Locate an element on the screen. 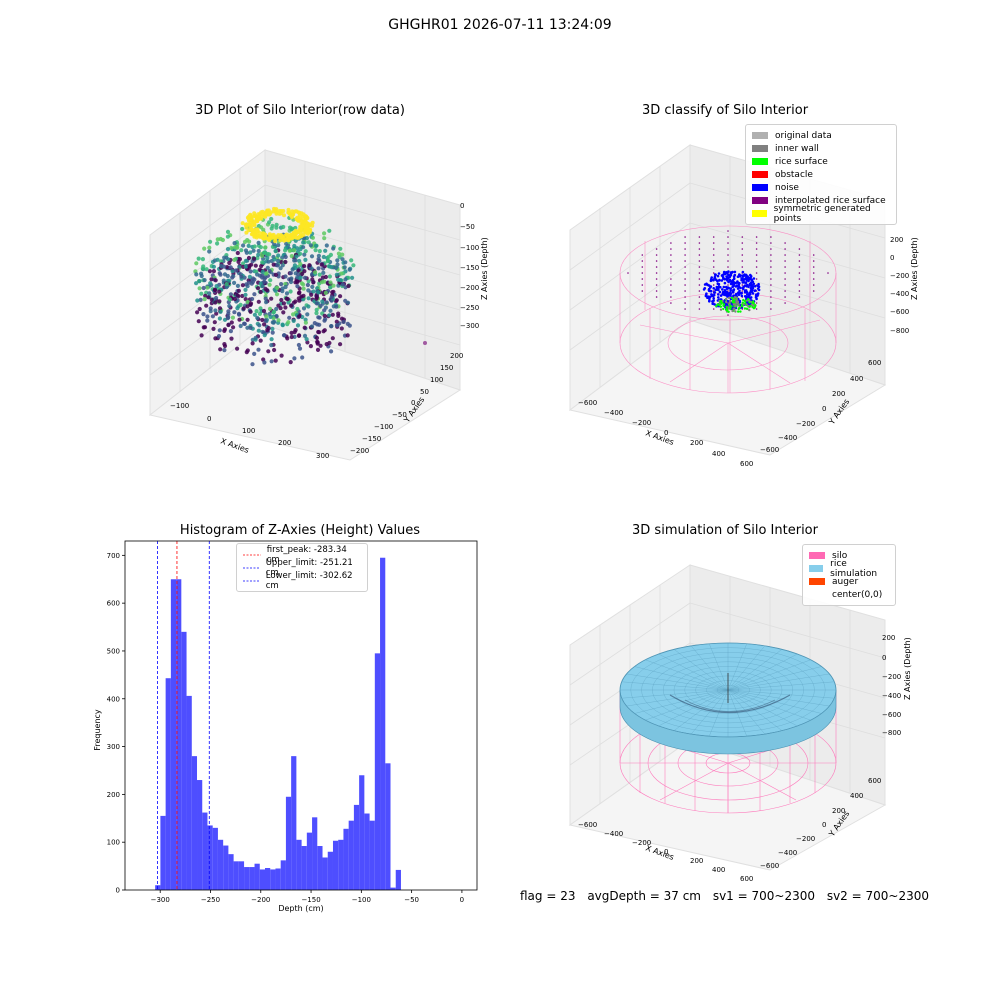 This screenshot has height=1000, width=1000. classify-y-ticks: 600 400 200 0 −200 −400 −600 is located at coordinates (820, 406).